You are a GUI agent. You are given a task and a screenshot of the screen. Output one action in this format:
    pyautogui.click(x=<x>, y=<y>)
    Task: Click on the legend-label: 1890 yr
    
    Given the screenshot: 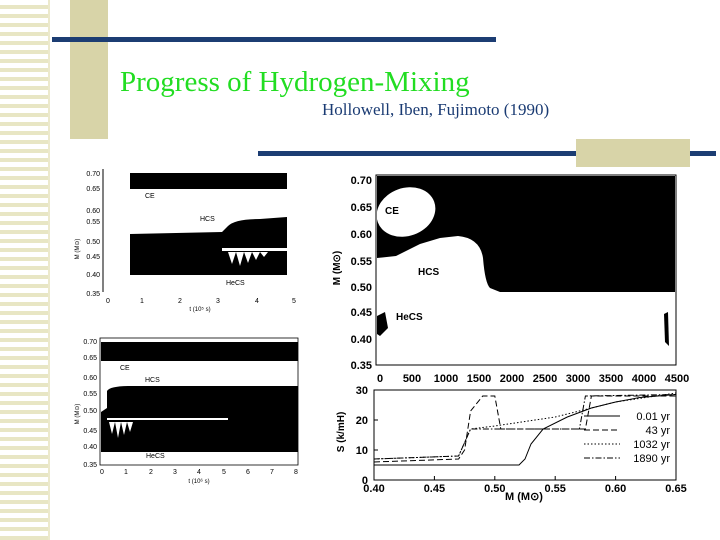 What is the action you would take?
    pyautogui.click(x=651, y=459)
    